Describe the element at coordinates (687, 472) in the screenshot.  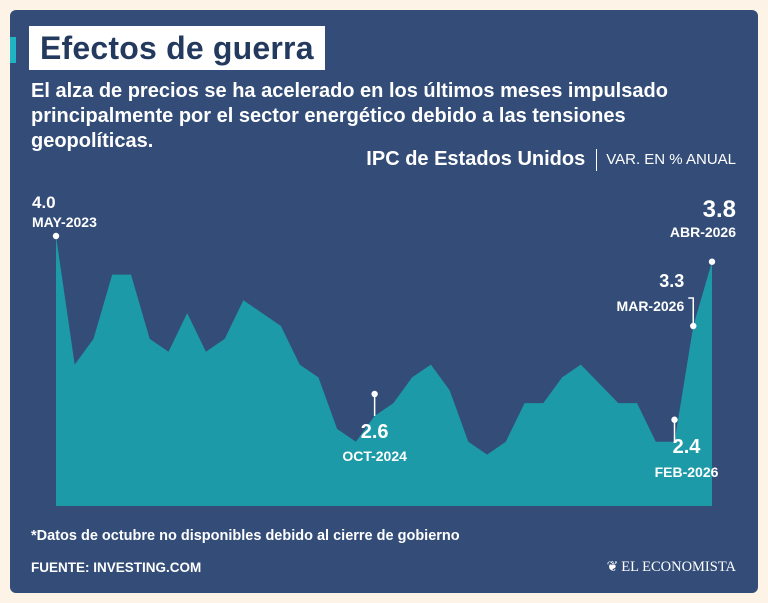
I see `annotation-date-2: FEB-2026` at that location.